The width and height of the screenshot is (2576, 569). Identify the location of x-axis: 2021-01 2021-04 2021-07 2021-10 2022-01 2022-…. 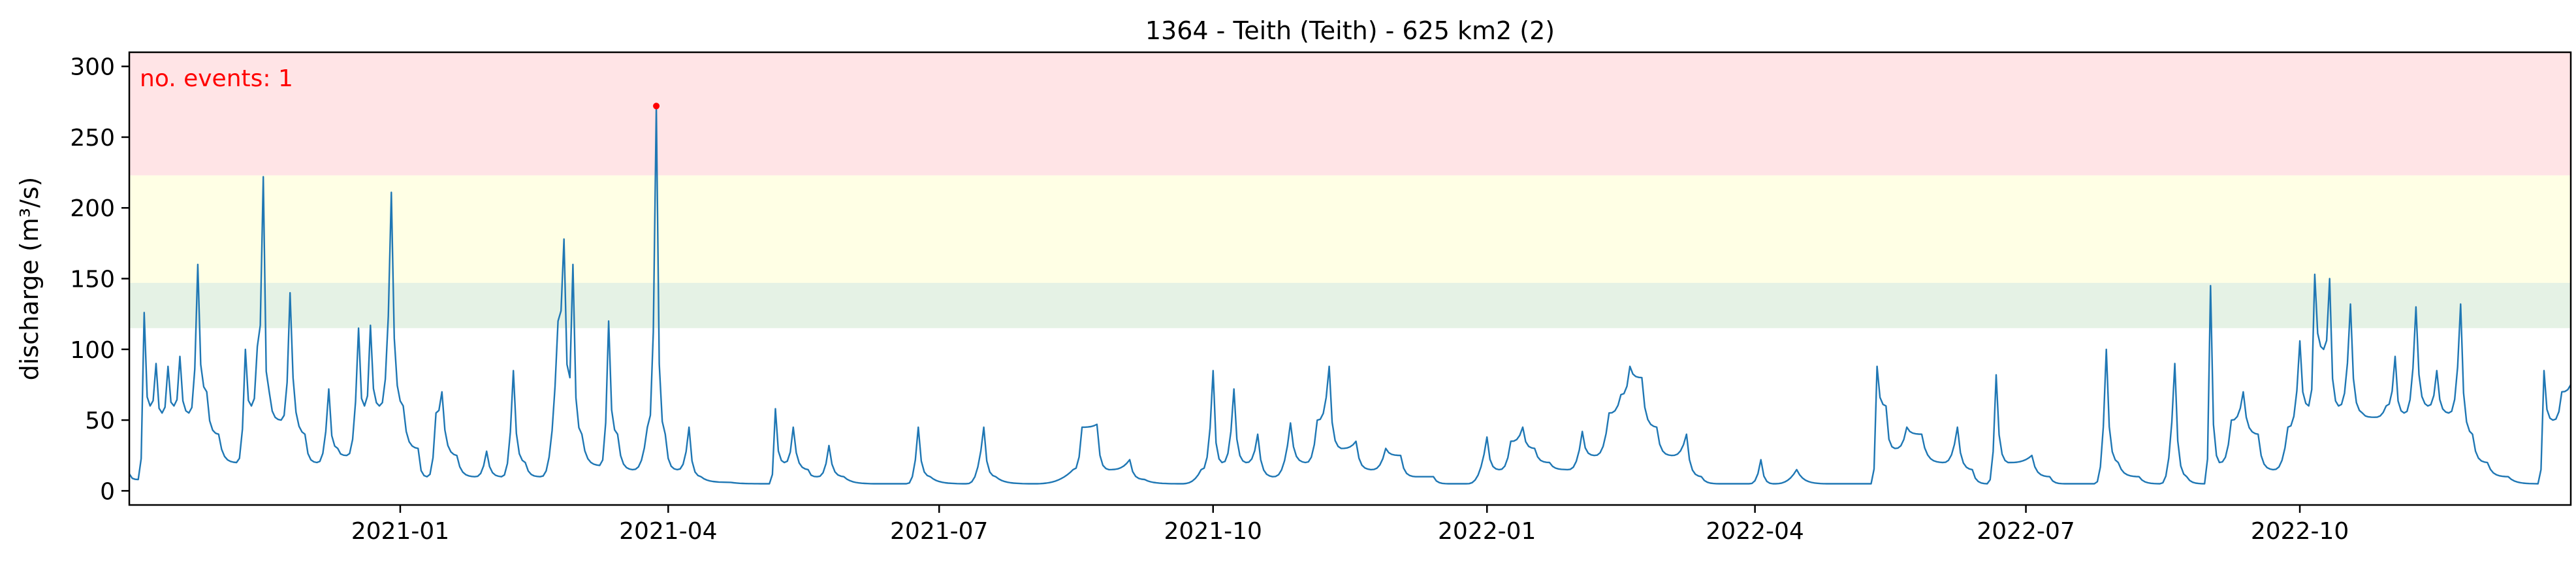
(1350, 525).